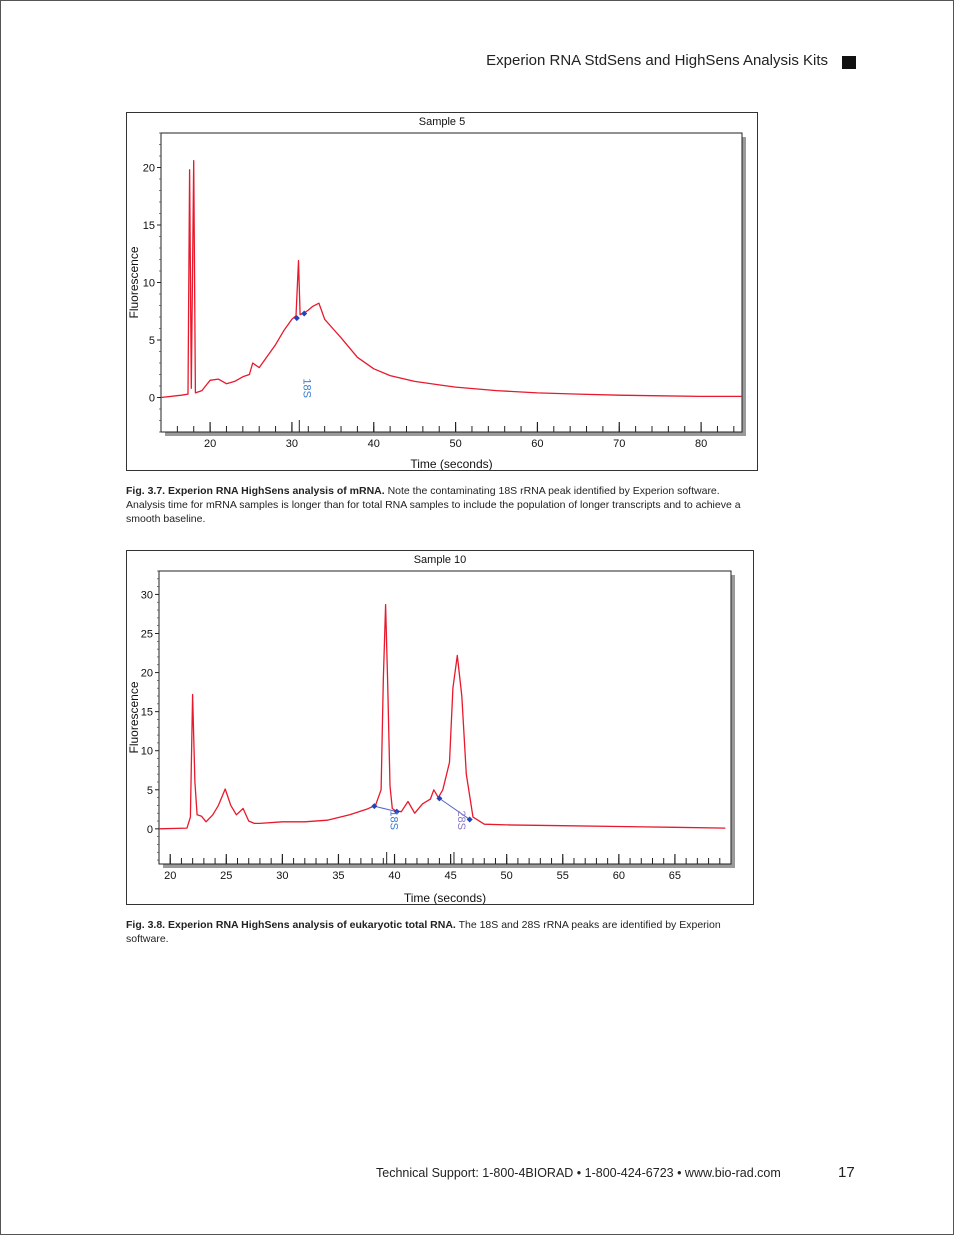 This screenshot has height=1235, width=954. I want to click on chart-1-x-axis-label: Time (seconds), so click(445, 897).